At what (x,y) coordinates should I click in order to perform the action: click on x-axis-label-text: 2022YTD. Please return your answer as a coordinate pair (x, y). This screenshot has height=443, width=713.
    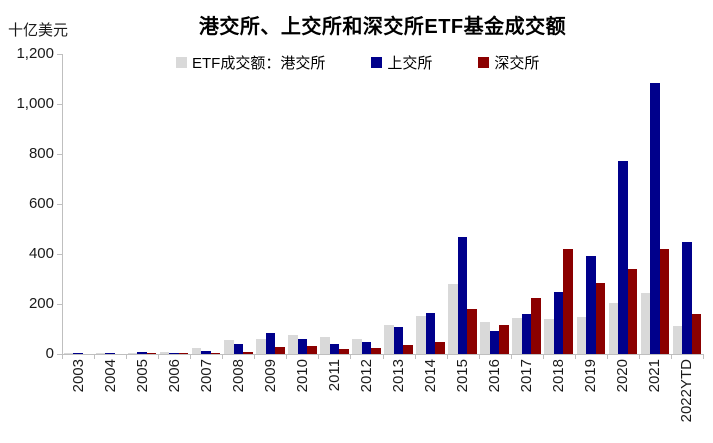
    Looking at the image, I should click on (687, 391).